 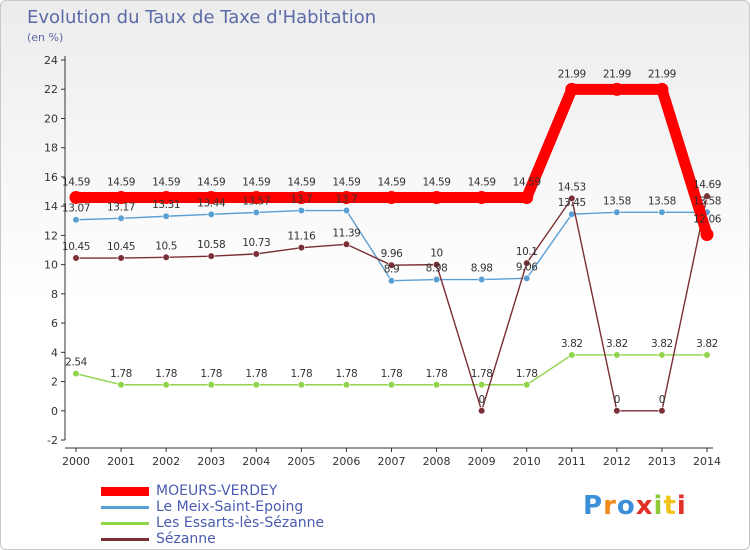 What do you see at coordinates (482, 461) in the screenshot?
I see `x-tick-label: 2009` at bounding box center [482, 461].